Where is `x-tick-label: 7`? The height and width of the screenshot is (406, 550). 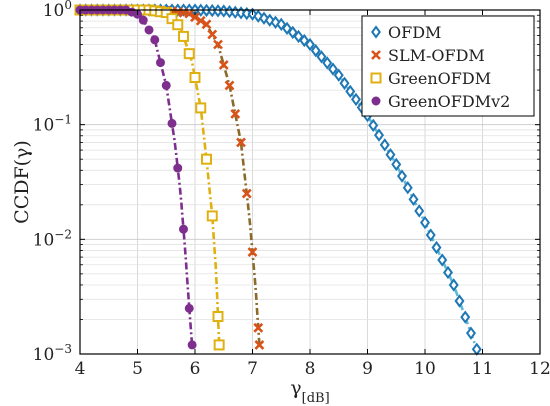
x-tick-label: 7 is located at coordinates (252, 369).